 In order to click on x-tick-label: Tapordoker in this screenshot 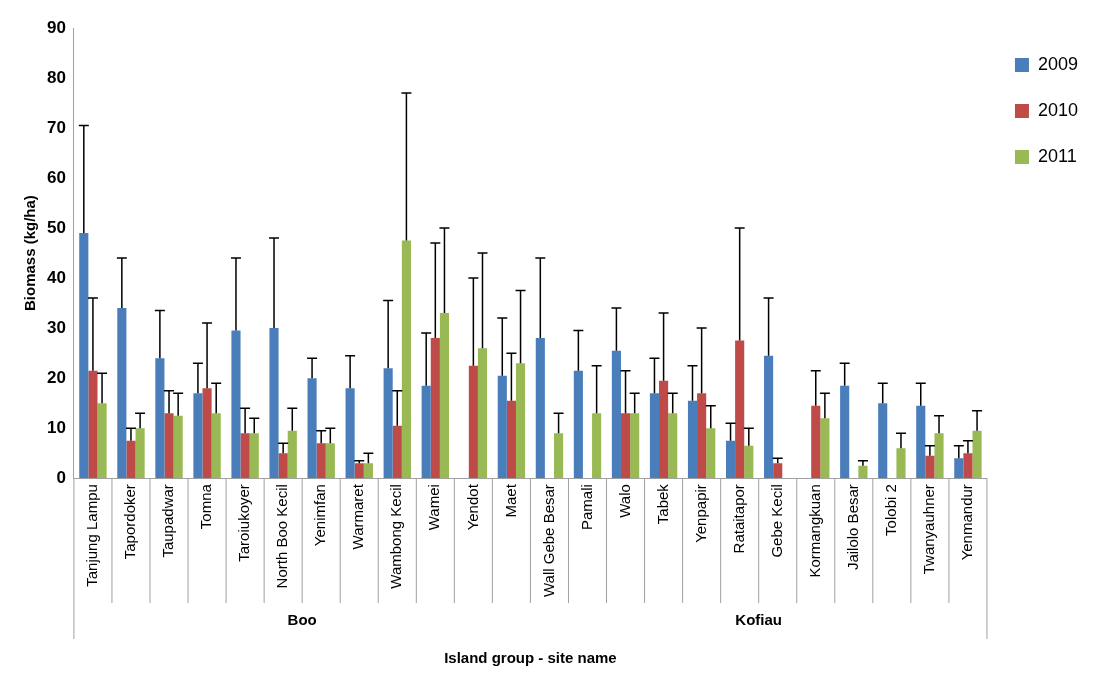, I will do `click(130, 522)`.